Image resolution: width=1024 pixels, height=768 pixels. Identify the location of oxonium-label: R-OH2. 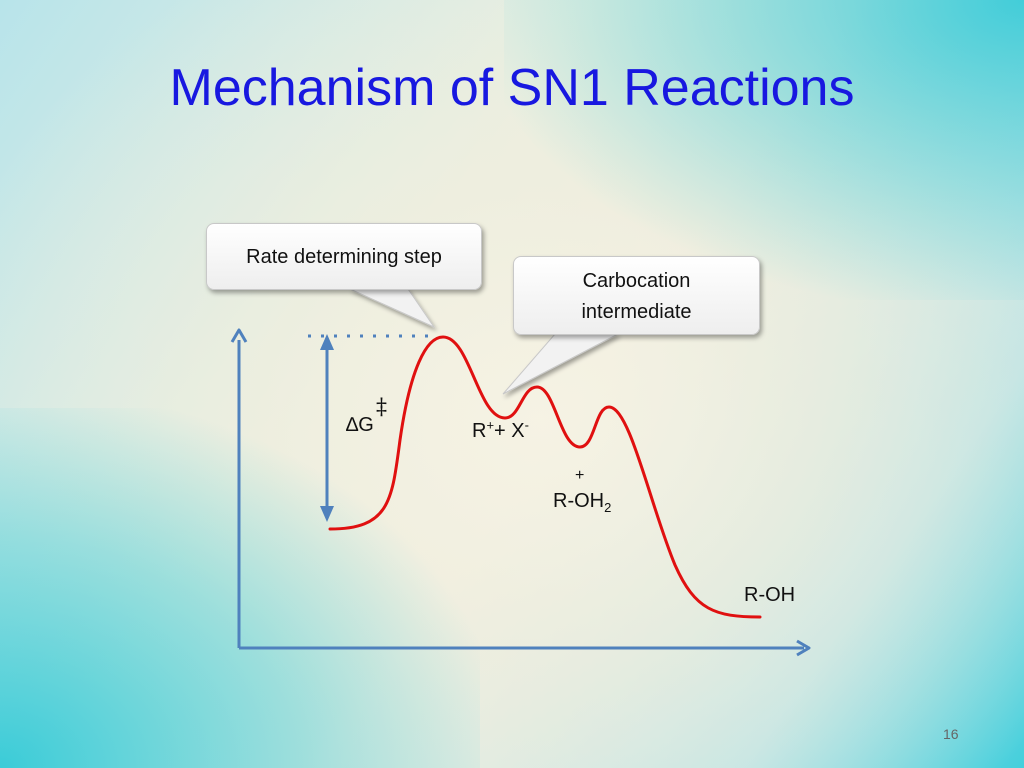
(582, 502).